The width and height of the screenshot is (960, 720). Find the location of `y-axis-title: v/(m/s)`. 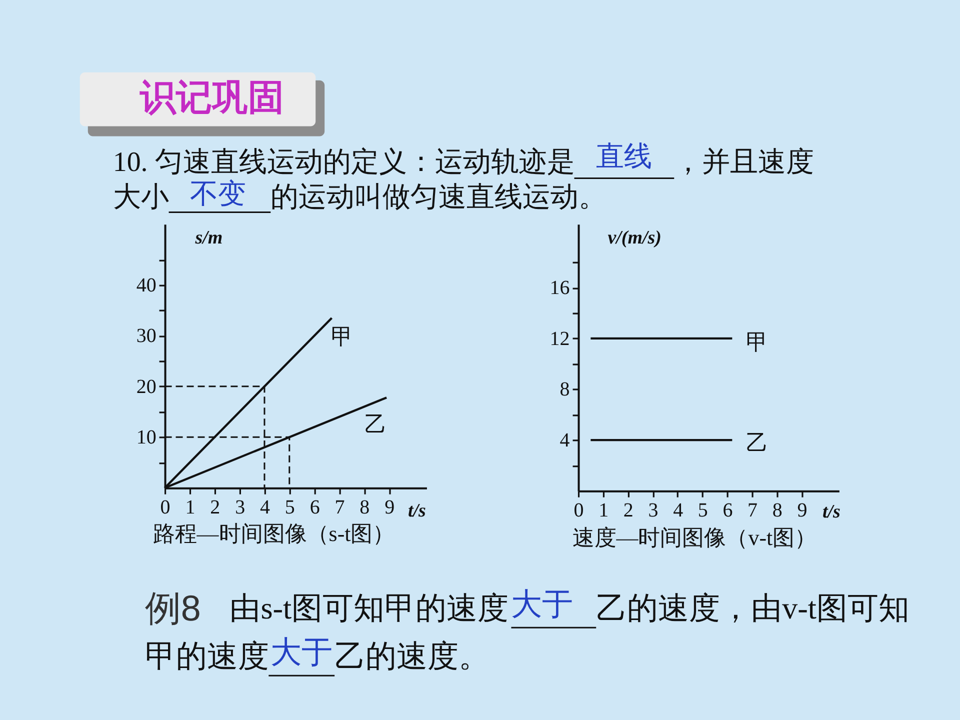

y-axis-title: v/(m/s) is located at coordinates (635, 238).